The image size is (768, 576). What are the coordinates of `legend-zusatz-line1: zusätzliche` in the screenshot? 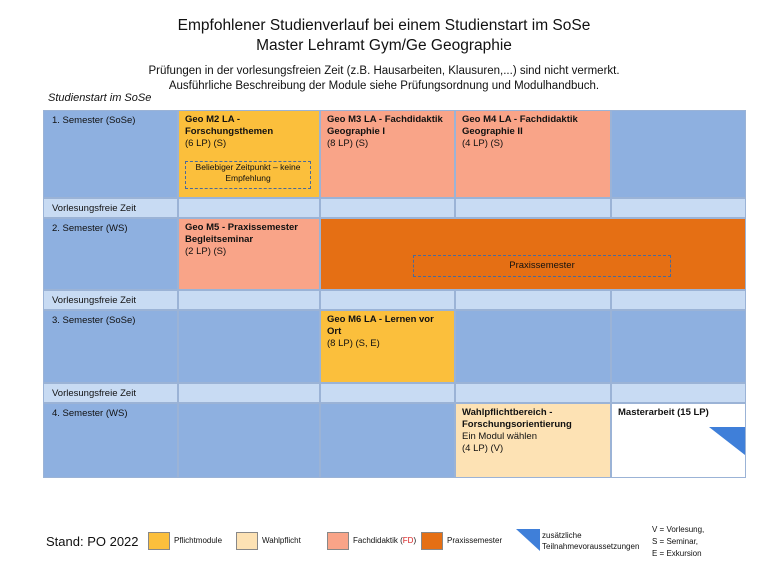 It's located at (562, 535).